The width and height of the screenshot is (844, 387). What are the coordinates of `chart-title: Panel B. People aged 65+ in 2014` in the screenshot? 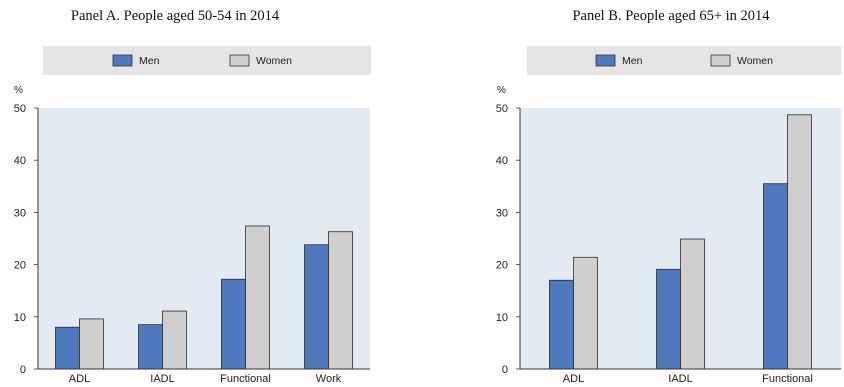 It's located at (671, 16).